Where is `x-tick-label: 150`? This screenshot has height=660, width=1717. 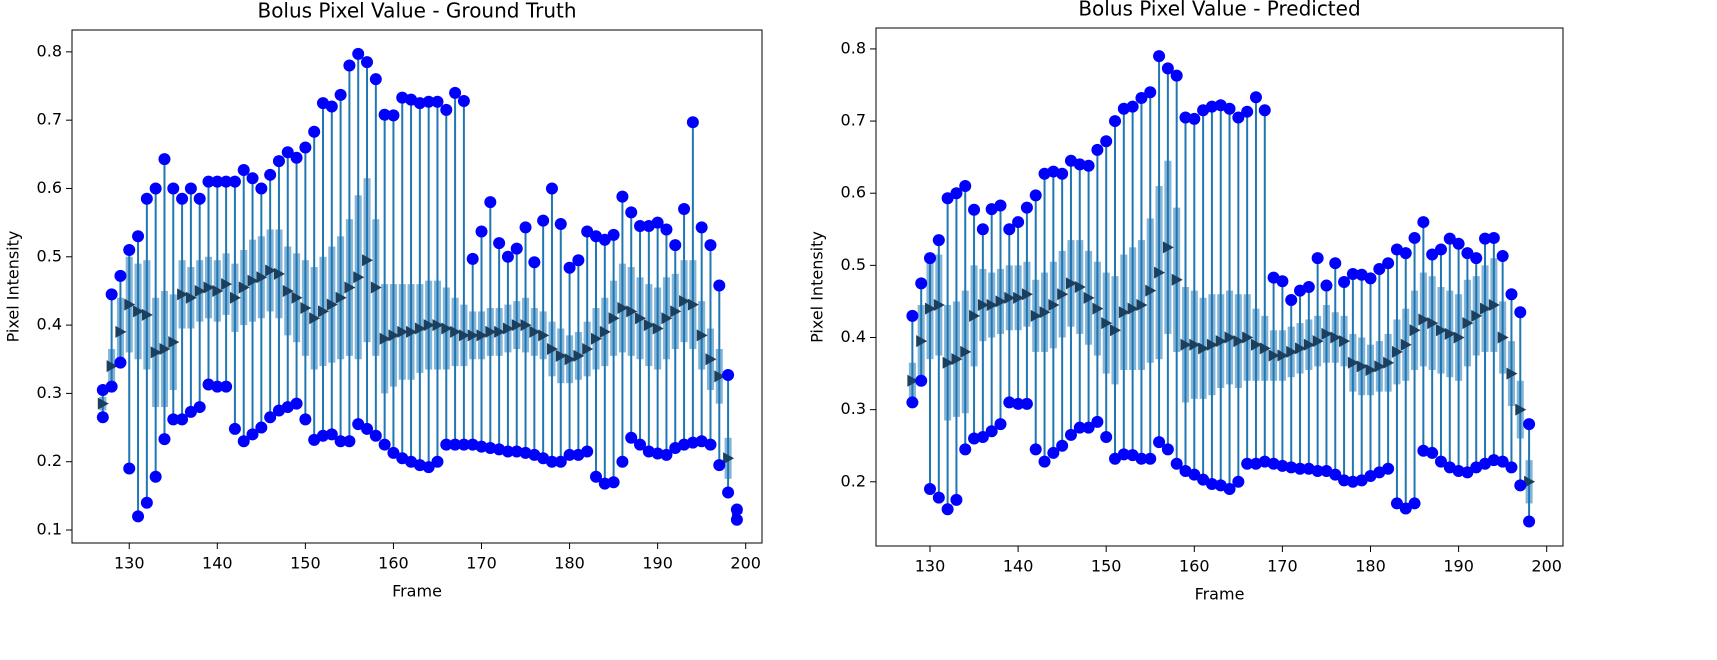 x-tick-label: 150 is located at coordinates (305, 563).